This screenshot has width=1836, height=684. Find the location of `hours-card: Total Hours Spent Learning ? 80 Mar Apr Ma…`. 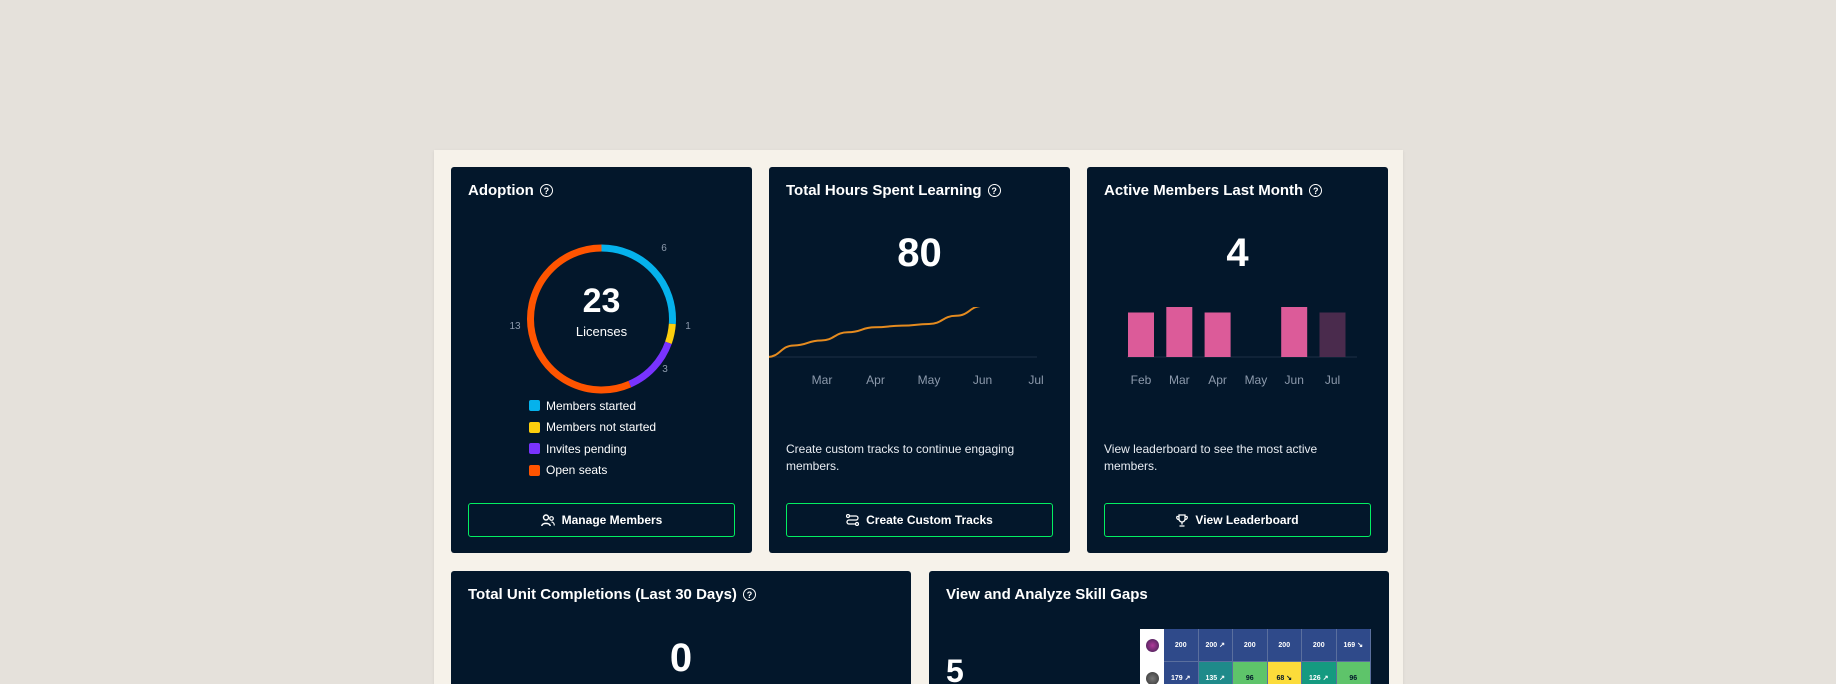

hours-card: Total Hours Spent Learning ? 80 Mar Apr Ma… is located at coordinates (919, 360).